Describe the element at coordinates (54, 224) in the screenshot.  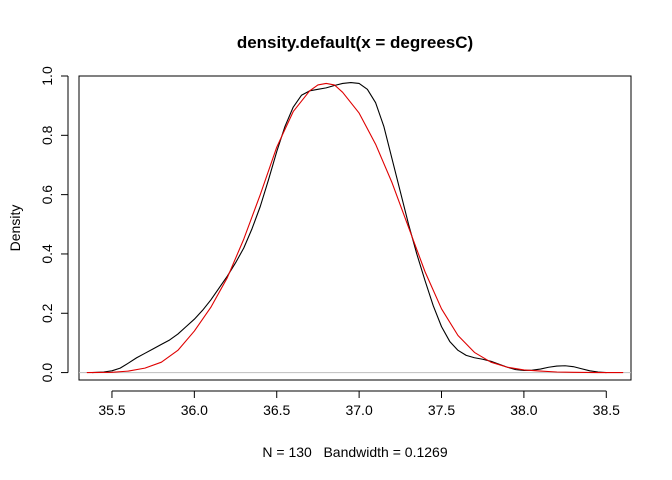
I see `y-axis: 0.0 0.2 0.4 0.6 0.8 1.0` at that location.